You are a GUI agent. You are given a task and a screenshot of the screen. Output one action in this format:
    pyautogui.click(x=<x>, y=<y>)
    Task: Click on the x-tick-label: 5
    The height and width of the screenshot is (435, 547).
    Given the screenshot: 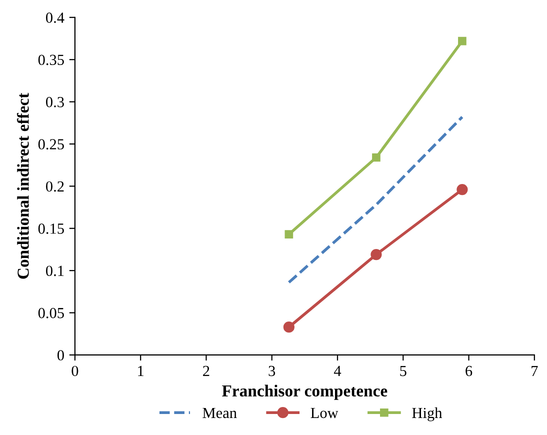 What is the action you would take?
    pyautogui.click(x=403, y=371)
    